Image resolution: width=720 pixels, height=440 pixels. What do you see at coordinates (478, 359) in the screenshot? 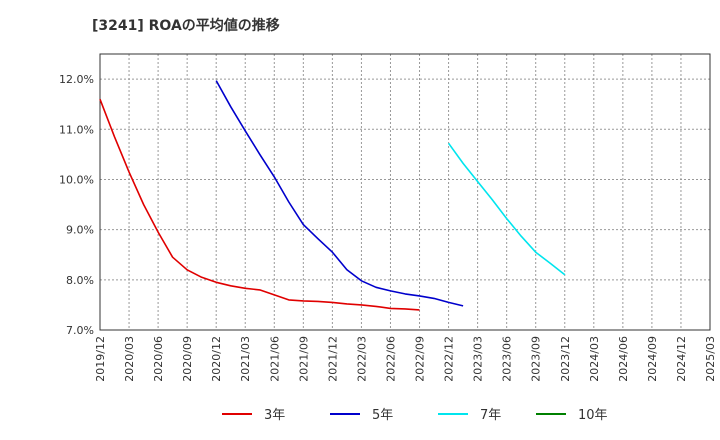
I see `x-tick-label: 2023/03` at bounding box center [478, 359].